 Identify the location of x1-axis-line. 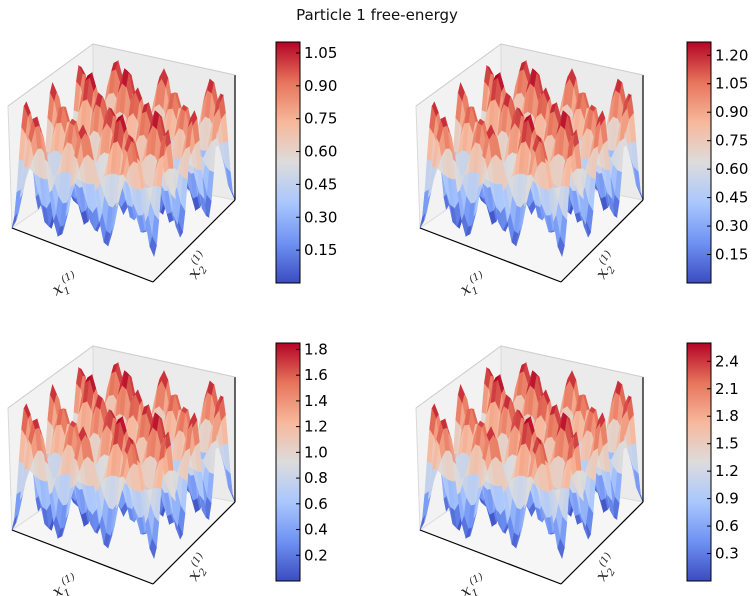
(82, 255).